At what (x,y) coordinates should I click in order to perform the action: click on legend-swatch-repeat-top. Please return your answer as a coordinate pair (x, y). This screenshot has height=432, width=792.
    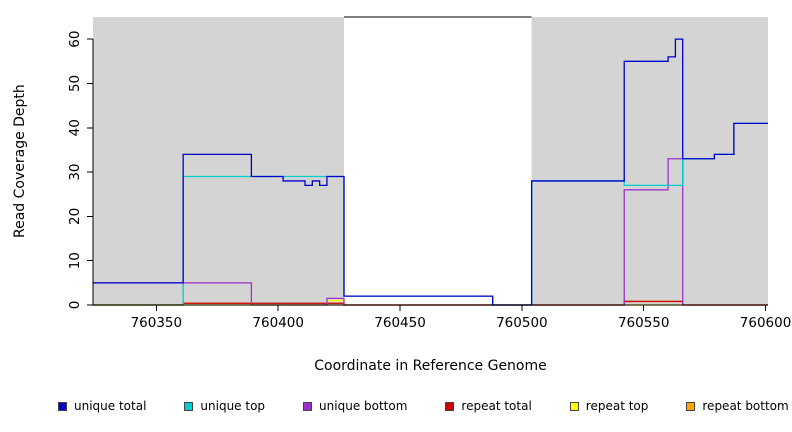
    Looking at the image, I should click on (574, 406).